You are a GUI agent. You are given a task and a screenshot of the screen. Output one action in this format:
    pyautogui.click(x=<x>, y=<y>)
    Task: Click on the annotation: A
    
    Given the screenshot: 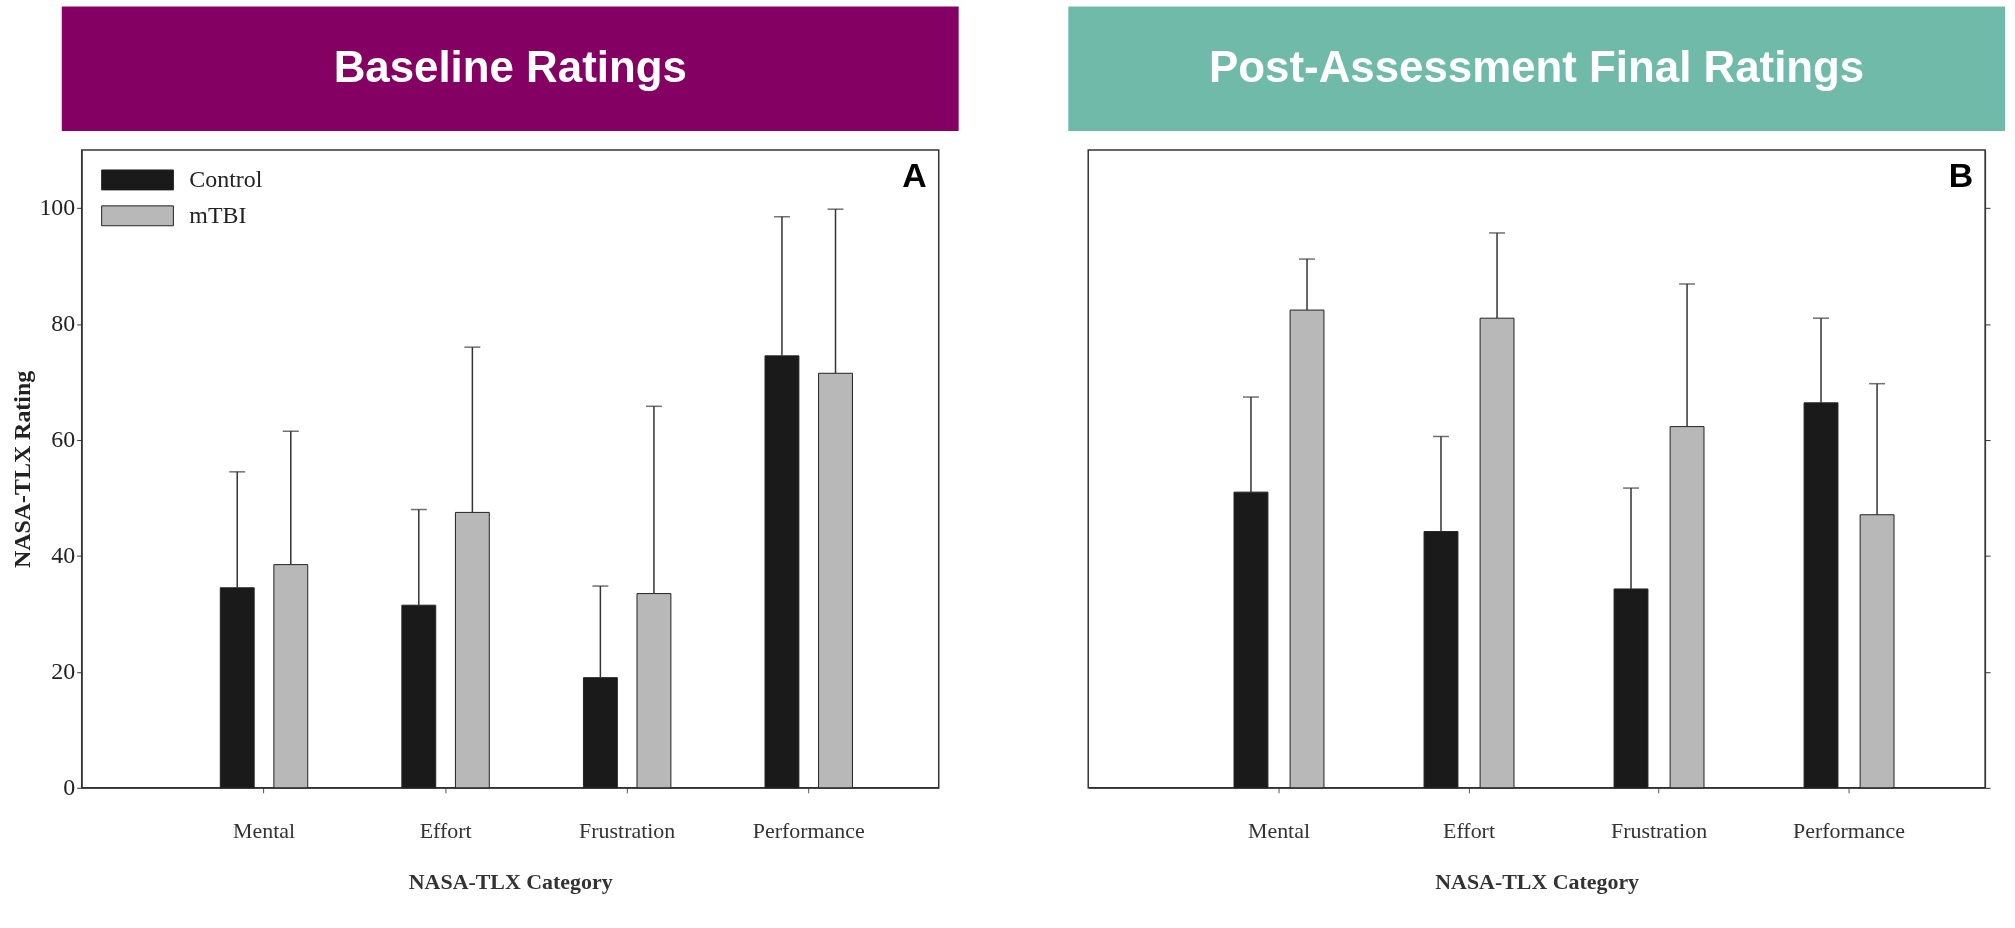 What is the action you would take?
    pyautogui.click(x=914, y=174)
    